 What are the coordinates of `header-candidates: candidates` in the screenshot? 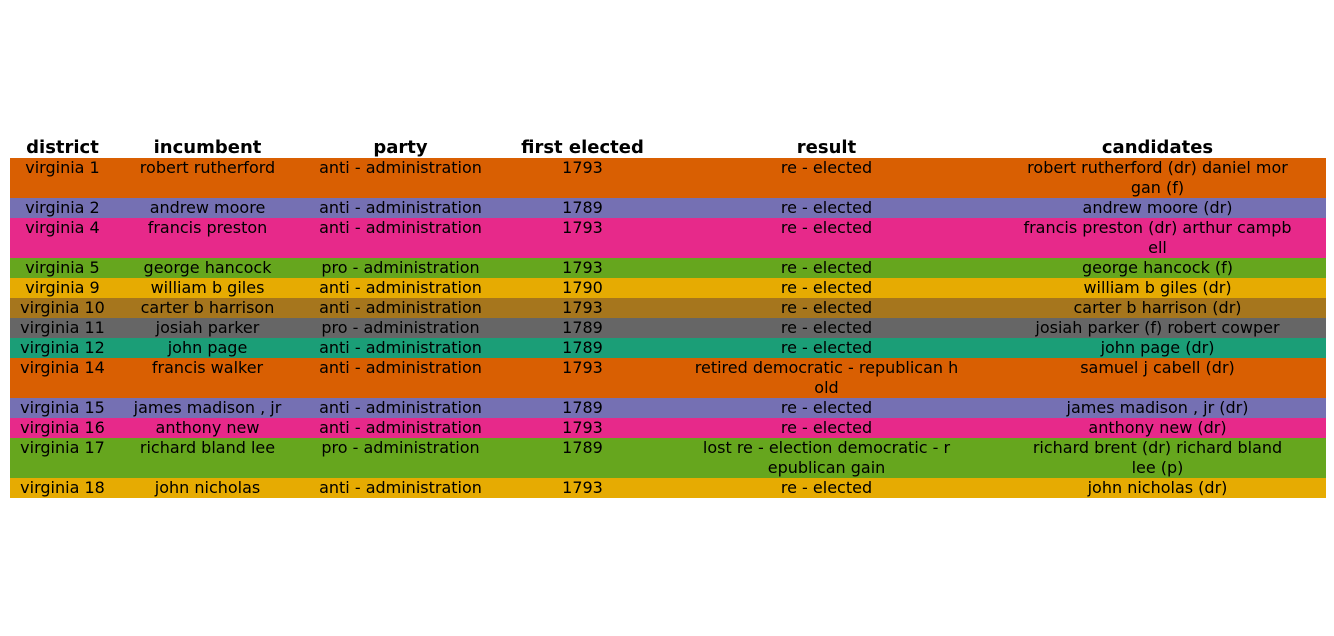 It's located at (1157, 147).